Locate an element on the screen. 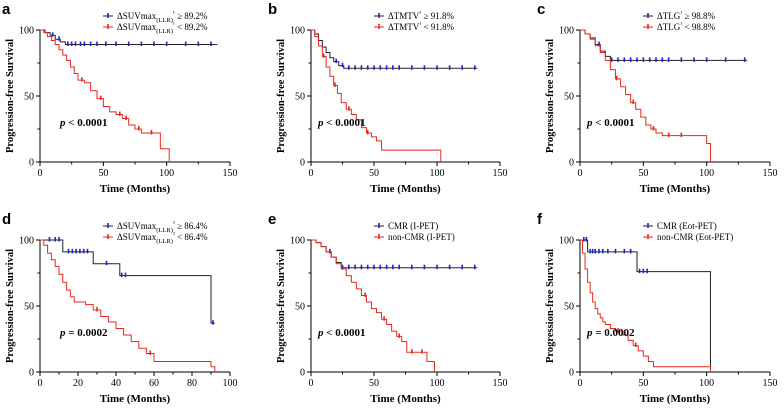 The image size is (784, 410). legend-label: ΔSUVmax(LLR)² < 86.4% is located at coordinates (162, 238).